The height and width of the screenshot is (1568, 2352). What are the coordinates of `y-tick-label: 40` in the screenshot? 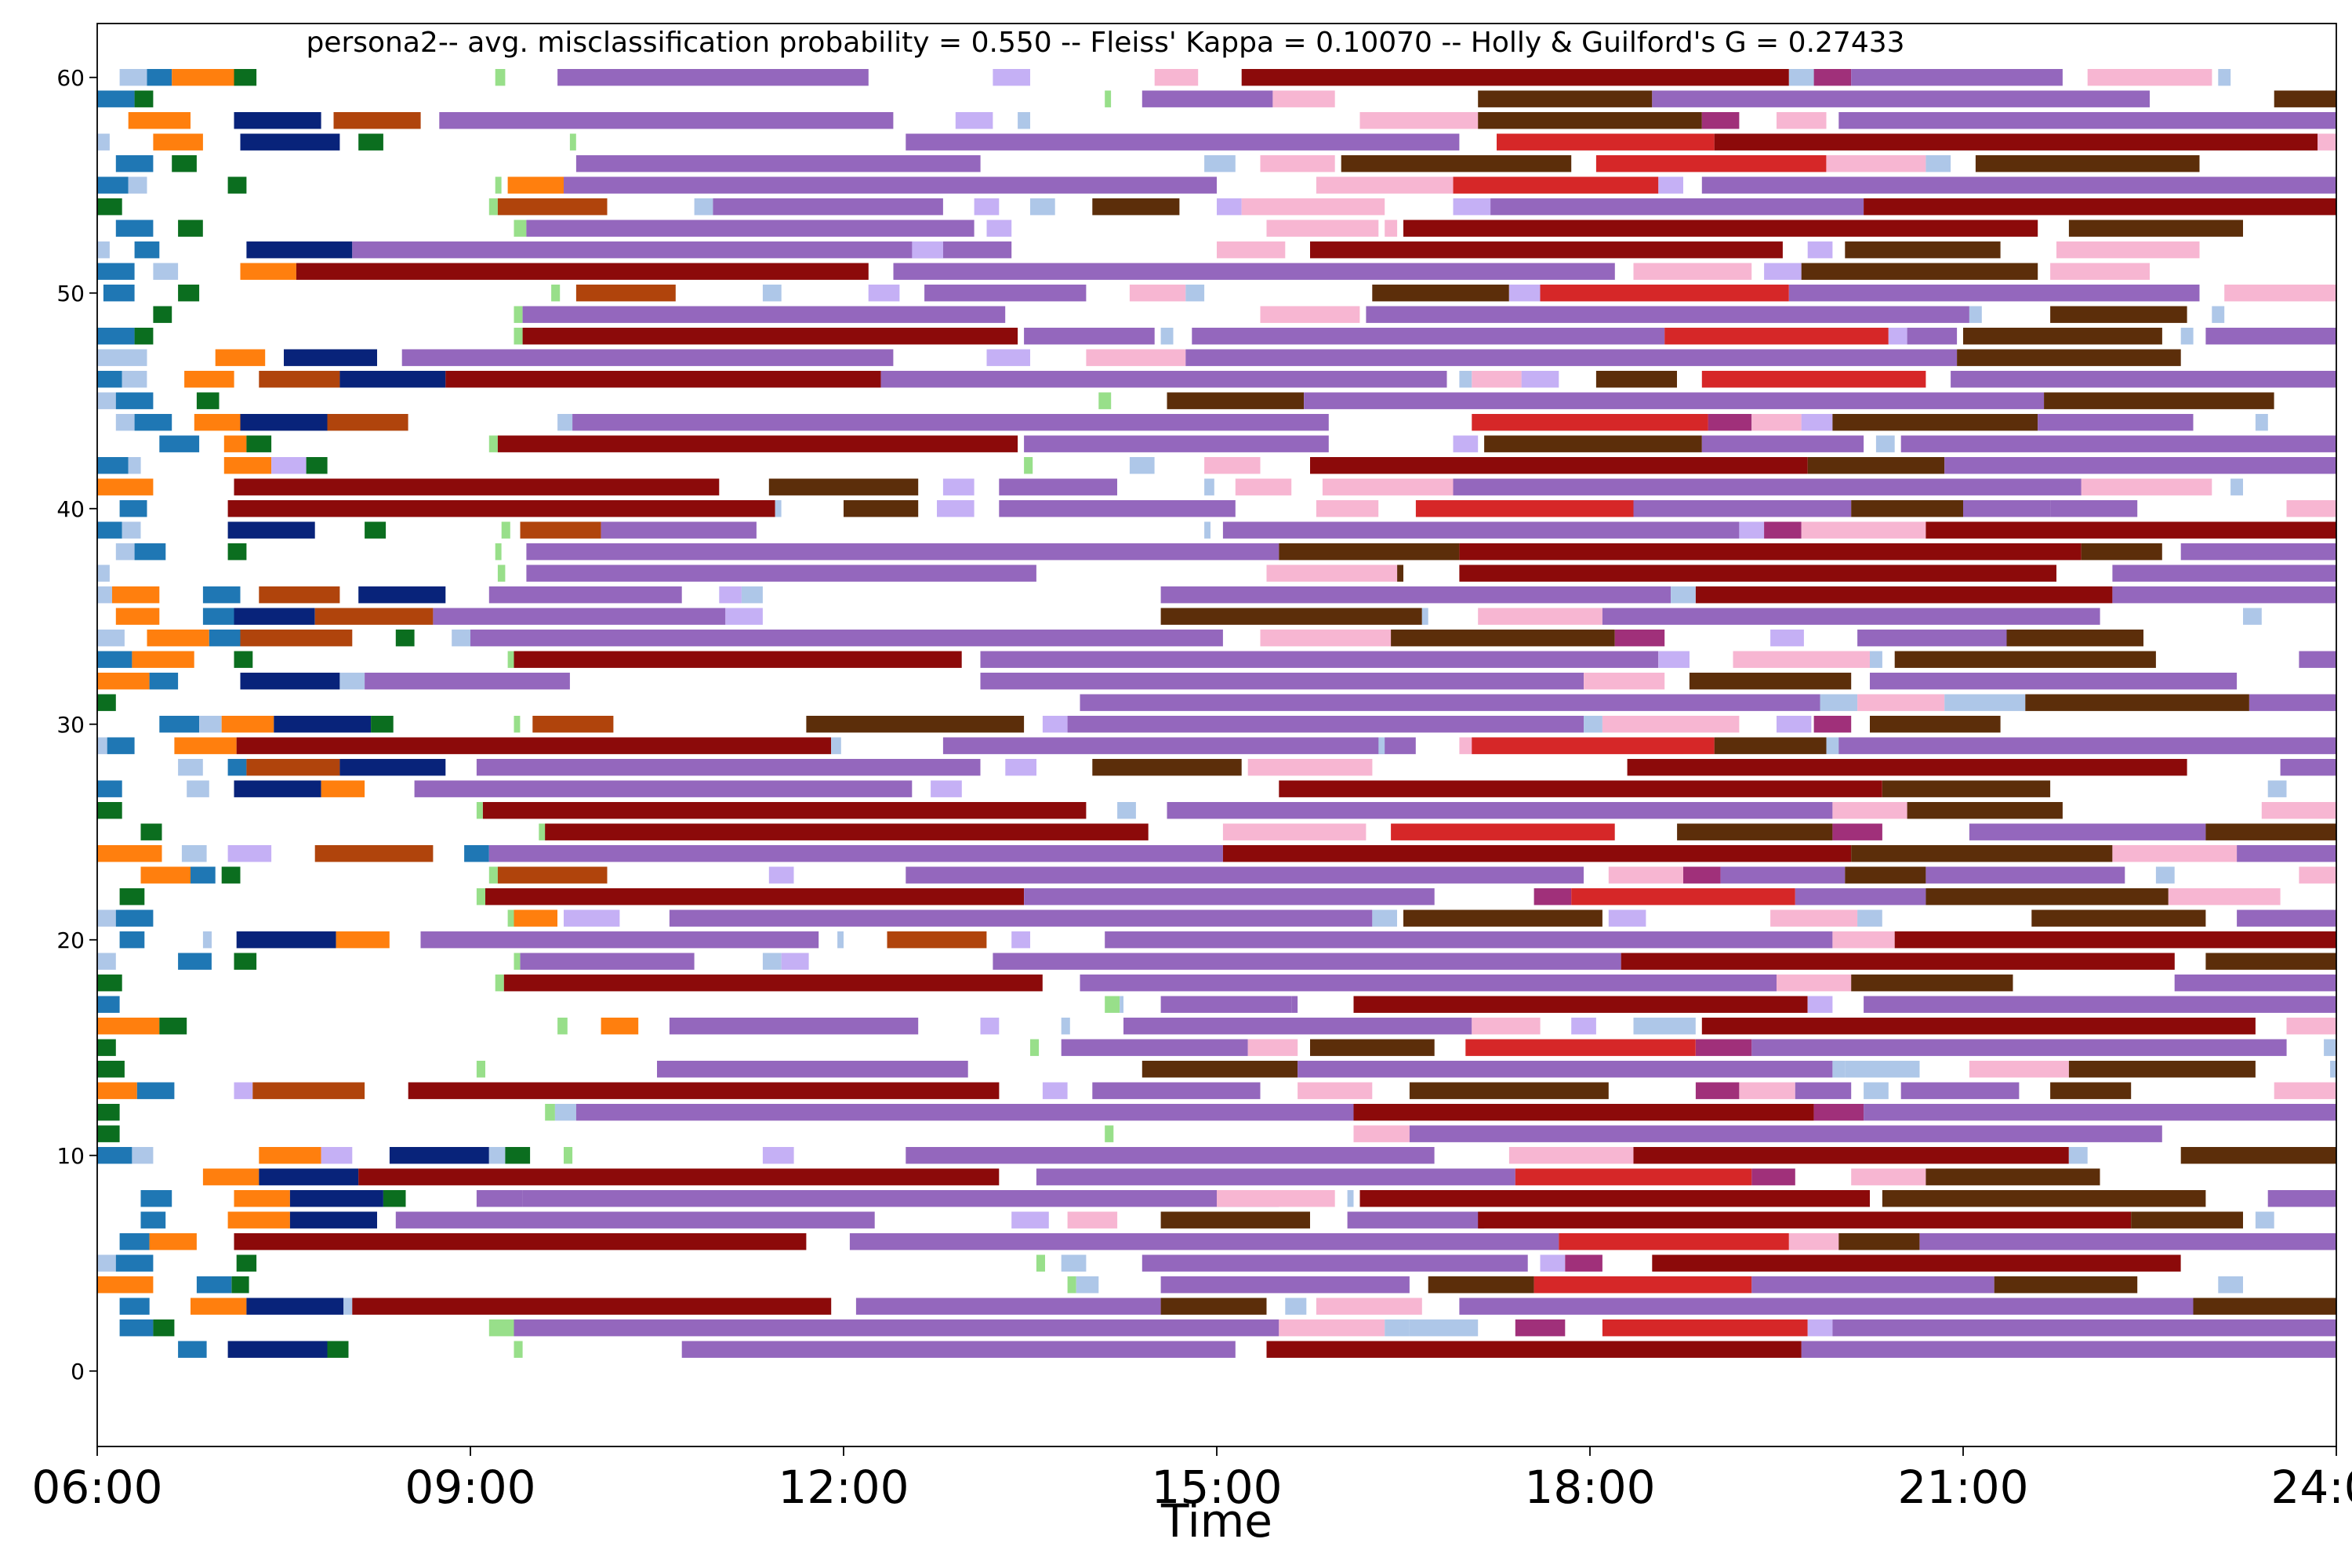 It's located at (70, 509).